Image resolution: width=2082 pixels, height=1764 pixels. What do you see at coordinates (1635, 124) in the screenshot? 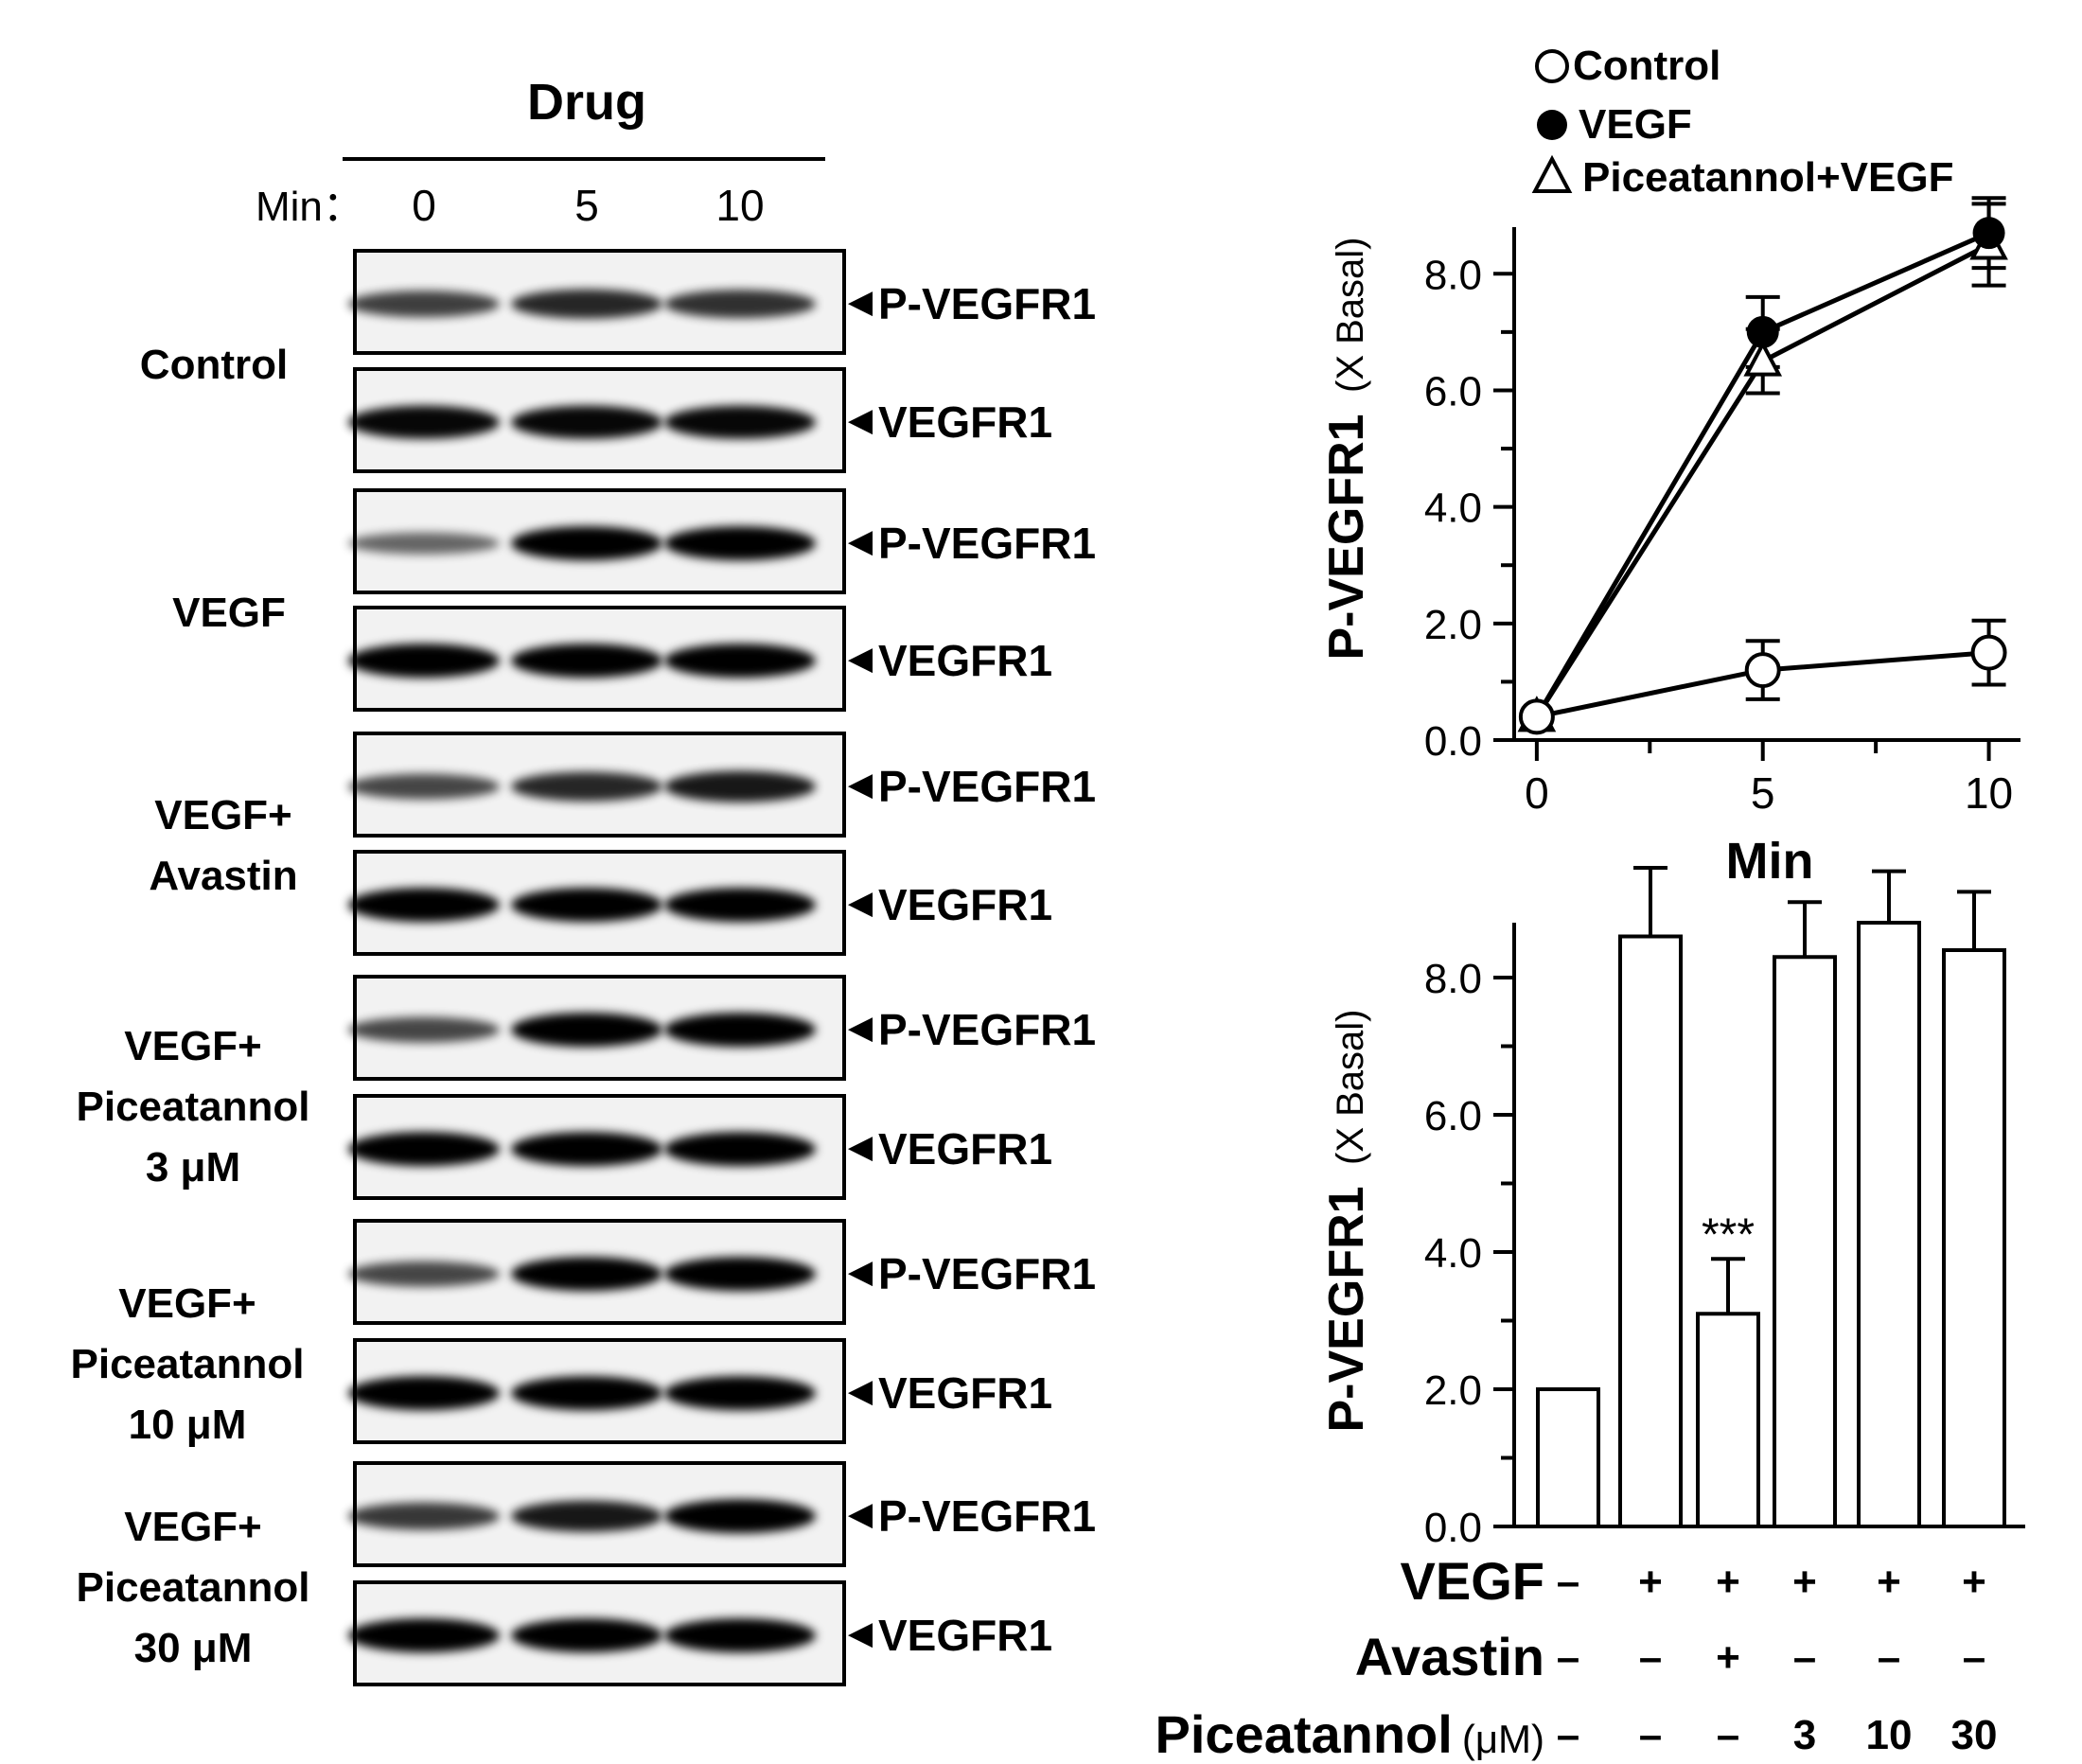
I see `legend-label-vegf: VEGF` at bounding box center [1635, 124].